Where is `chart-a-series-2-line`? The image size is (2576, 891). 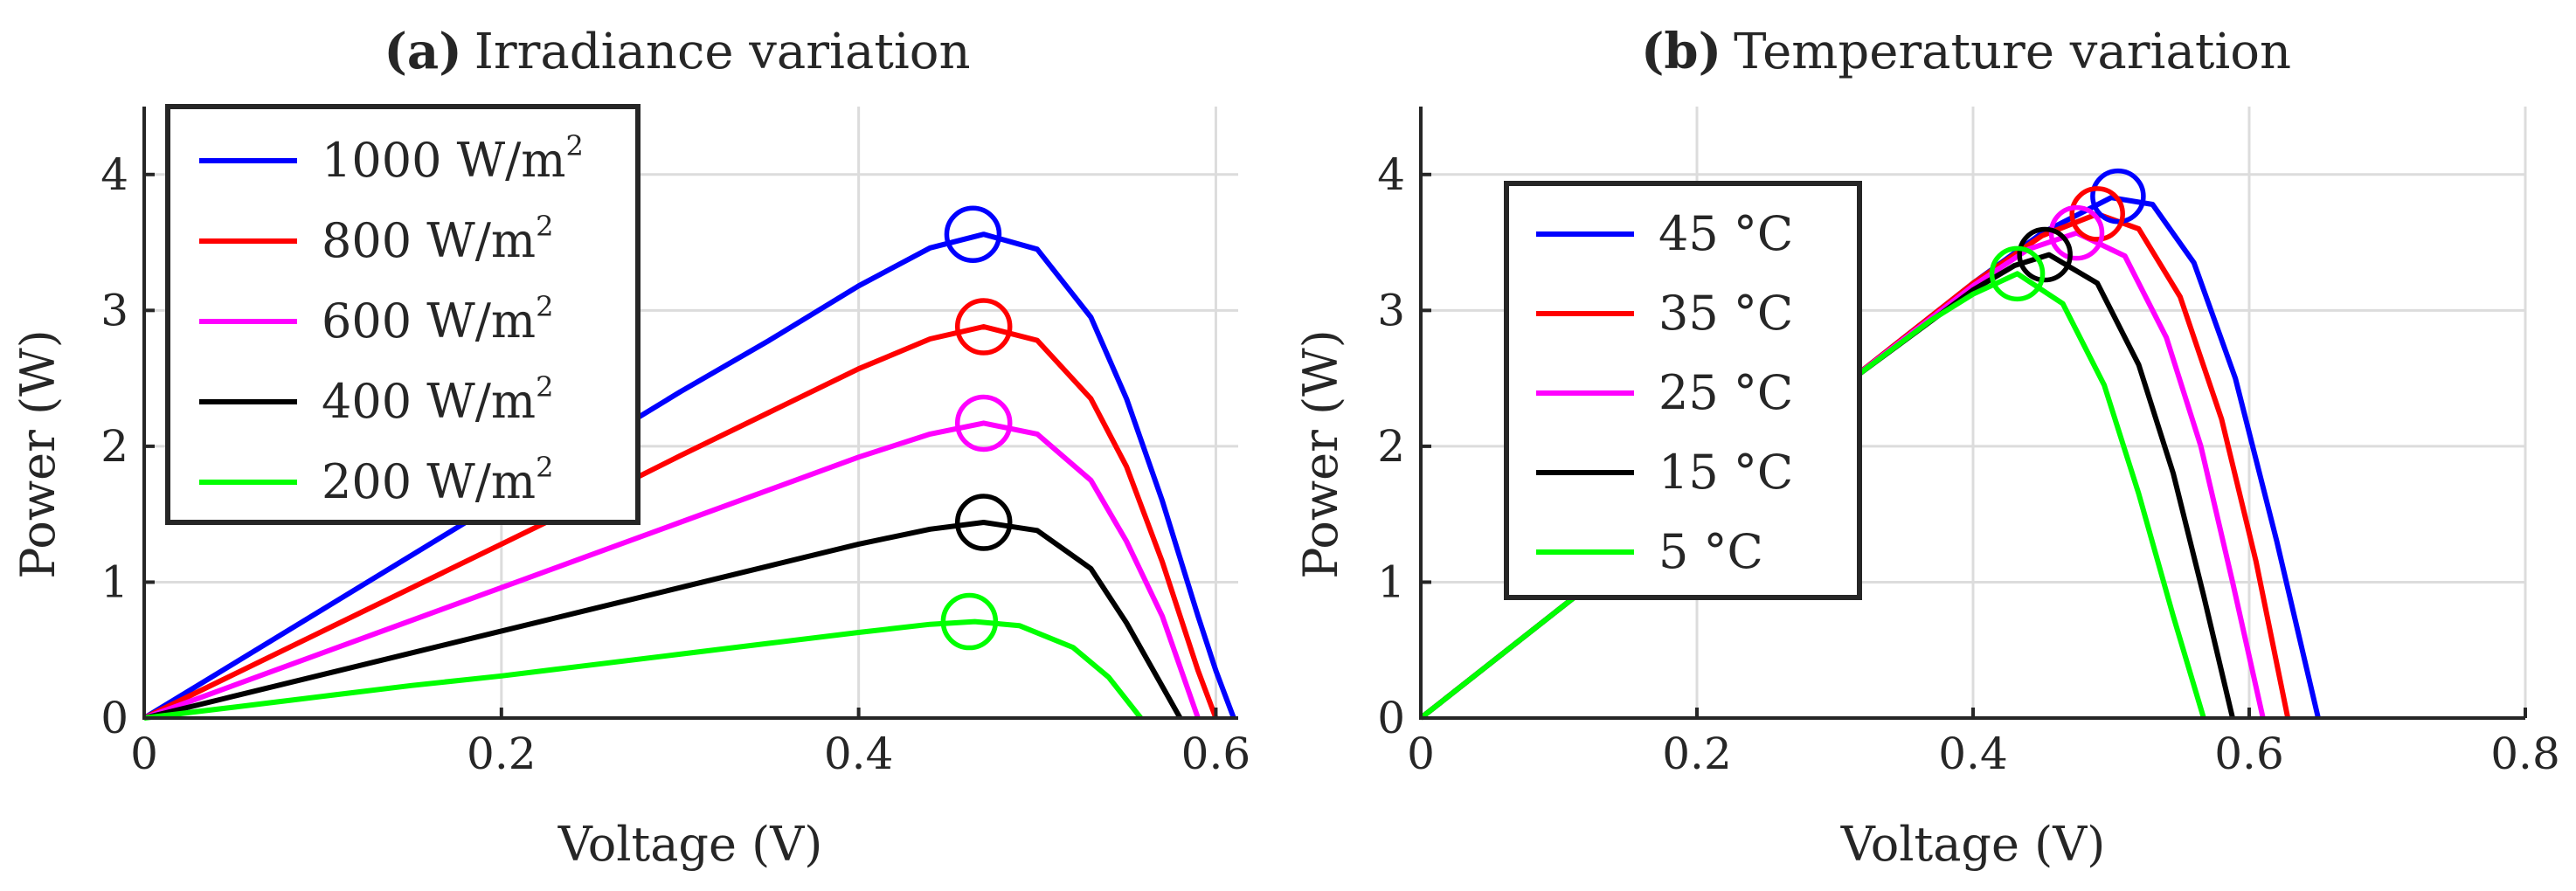
chart-a-series-2-line is located at coordinates (671, 570).